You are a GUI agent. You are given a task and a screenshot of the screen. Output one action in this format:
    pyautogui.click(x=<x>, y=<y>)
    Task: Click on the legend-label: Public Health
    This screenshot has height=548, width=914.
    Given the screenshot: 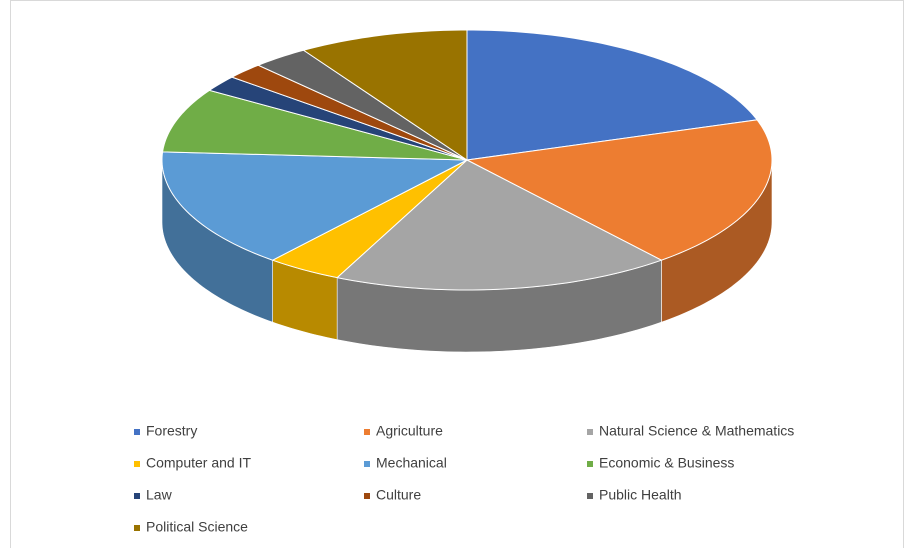 What is the action you would take?
    pyautogui.click(x=640, y=495)
    